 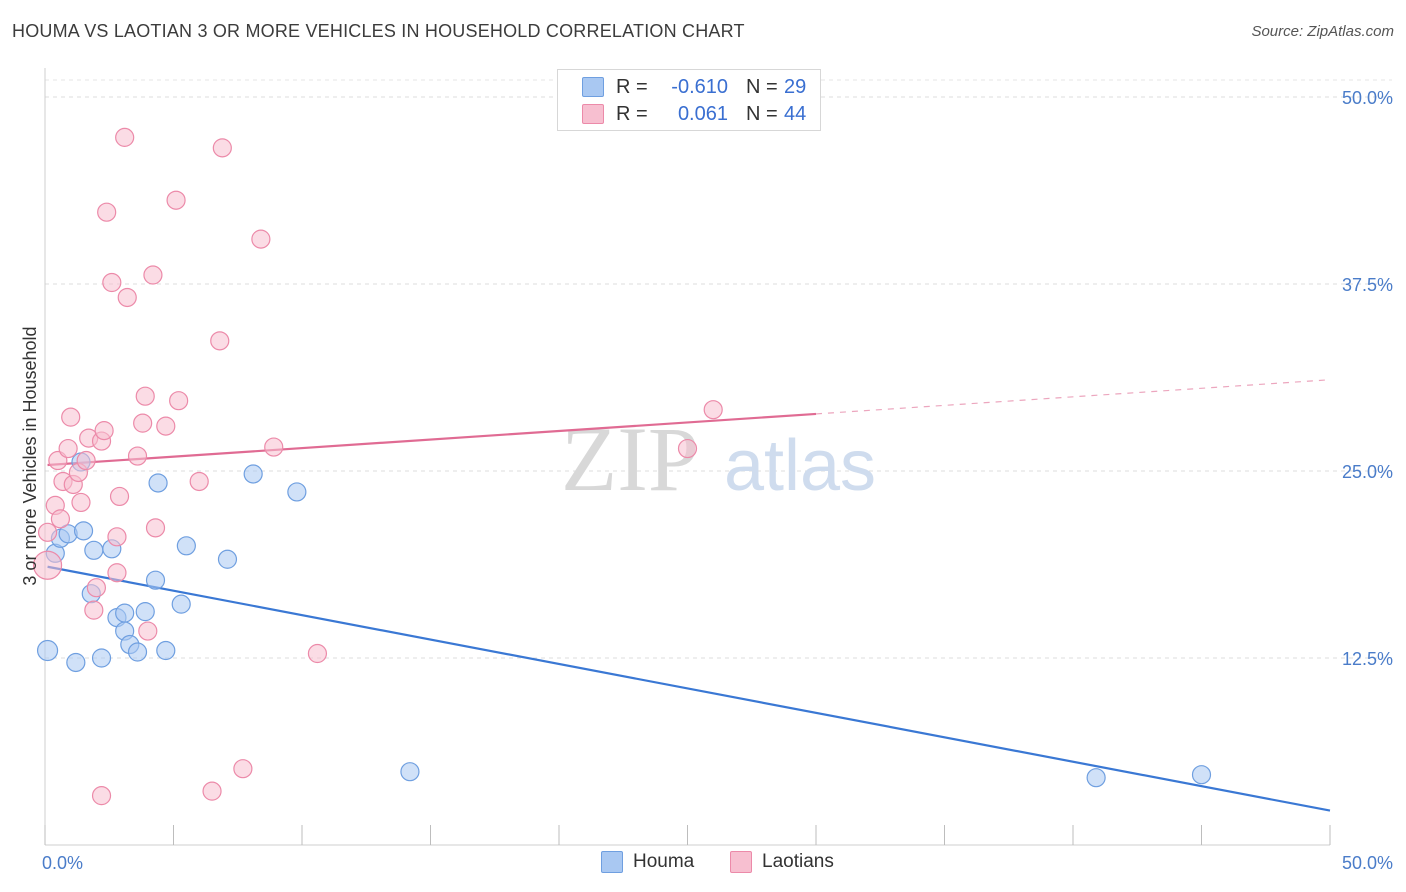 I want to click on series-name-houma: Houma, so click(x=664, y=861).